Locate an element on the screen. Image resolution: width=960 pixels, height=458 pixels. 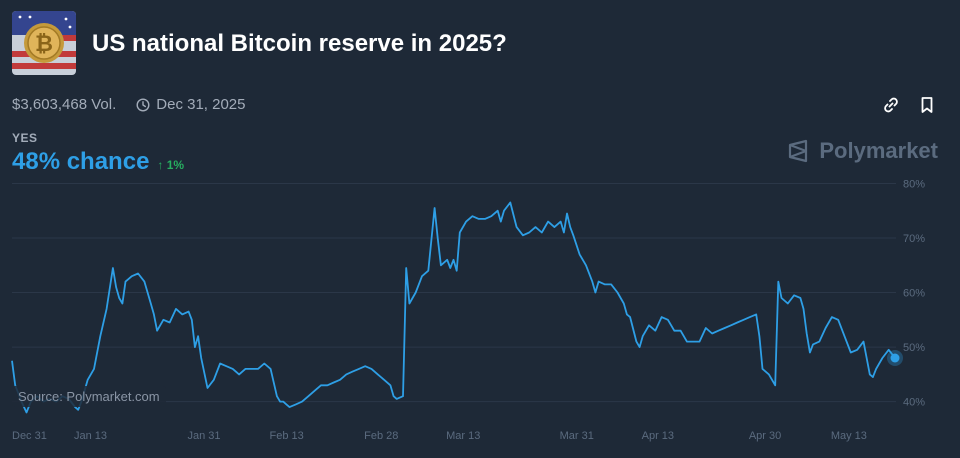
end-date: Dec 31, 2025 is located at coordinates (191, 104).